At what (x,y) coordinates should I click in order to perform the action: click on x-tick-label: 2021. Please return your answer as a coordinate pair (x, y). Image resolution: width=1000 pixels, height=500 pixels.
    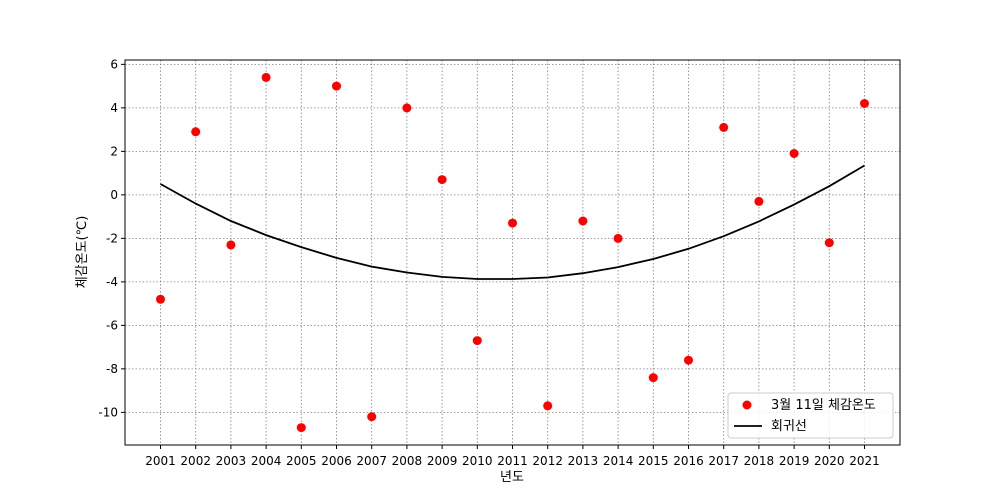
    Looking at the image, I should click on (864, 461).